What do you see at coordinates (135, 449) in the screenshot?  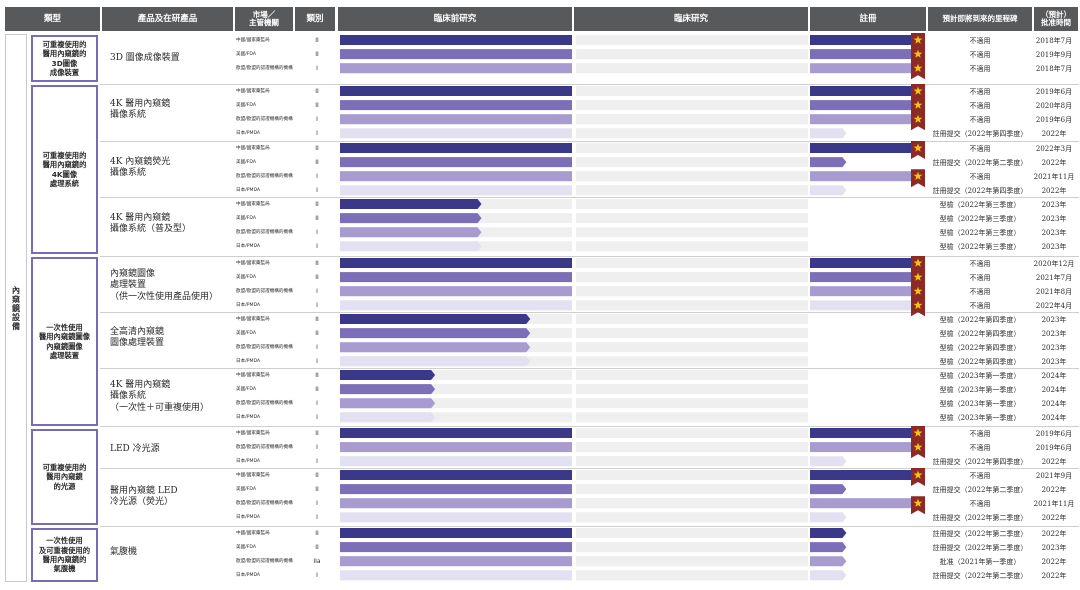 I see `product-name-led-light: LED 冷光源` at bounding box center [135, 449].